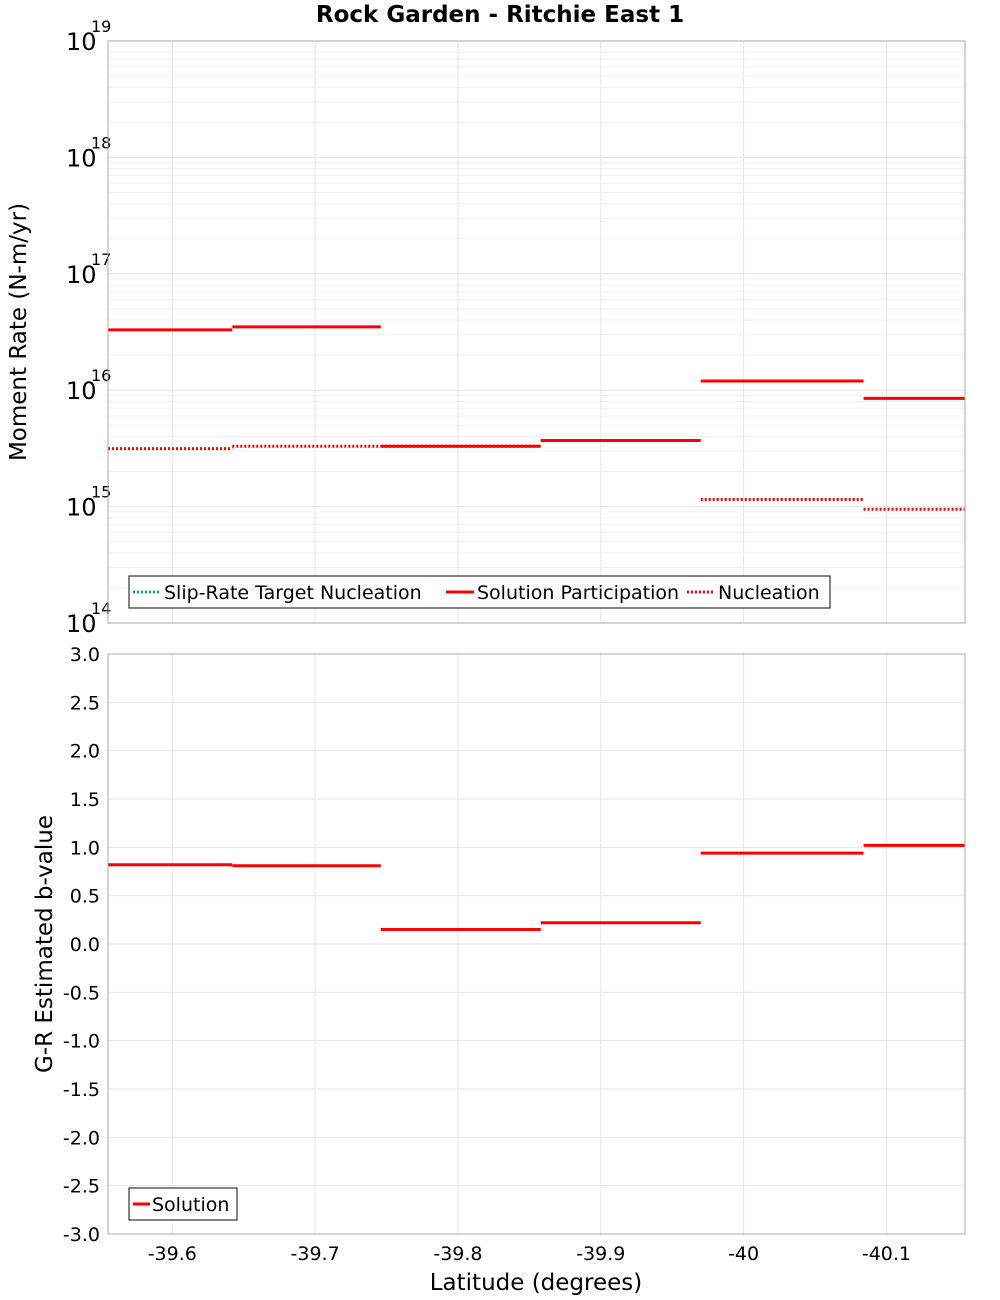 Image resolution: width=1000 pixels, height=1300 pixels. Describe the element at coordinates (101, 259) in the screenshot. I see `tick-exponent: 17` at that location.